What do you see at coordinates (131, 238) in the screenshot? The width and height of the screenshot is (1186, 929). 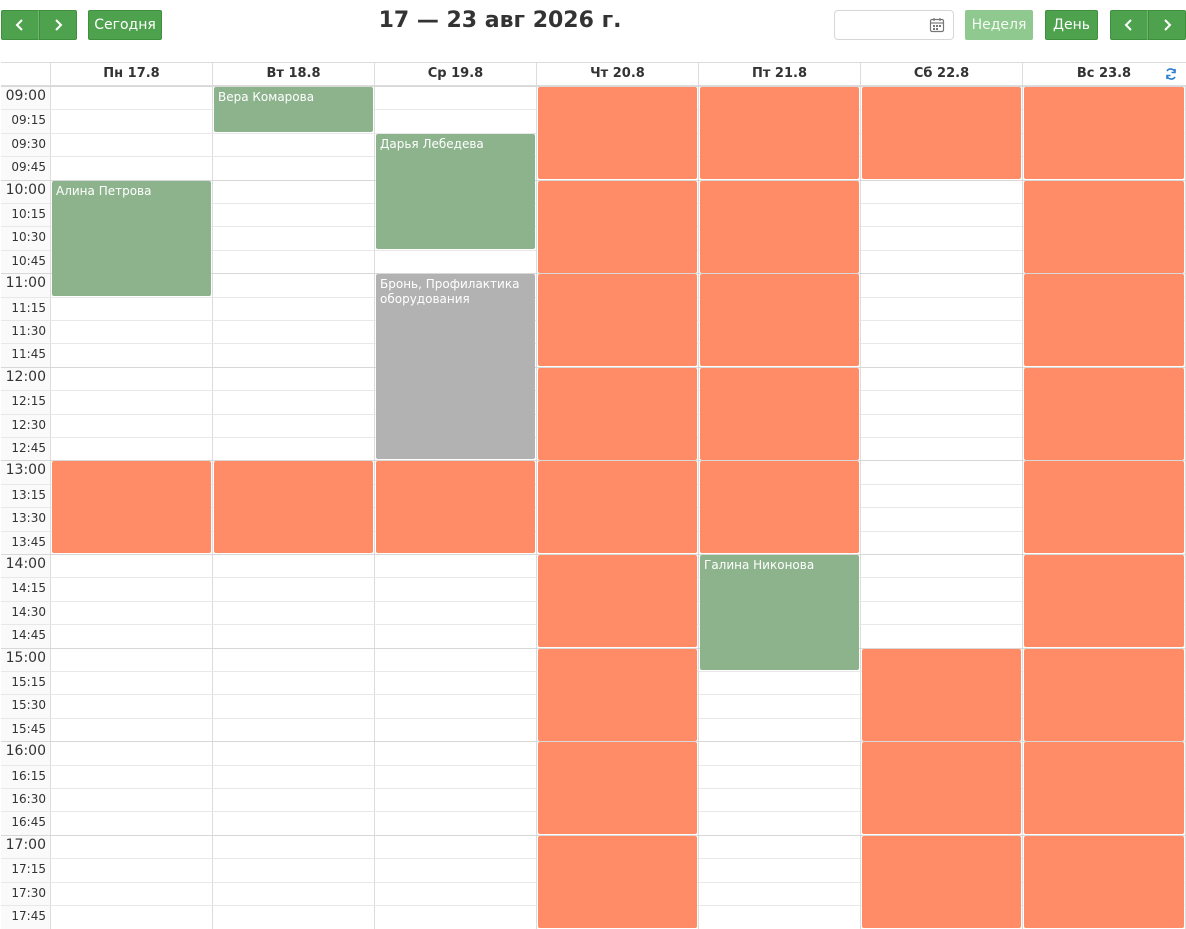 I see `appointment-event: Алина Петрова` at bounding box center [131, 238].